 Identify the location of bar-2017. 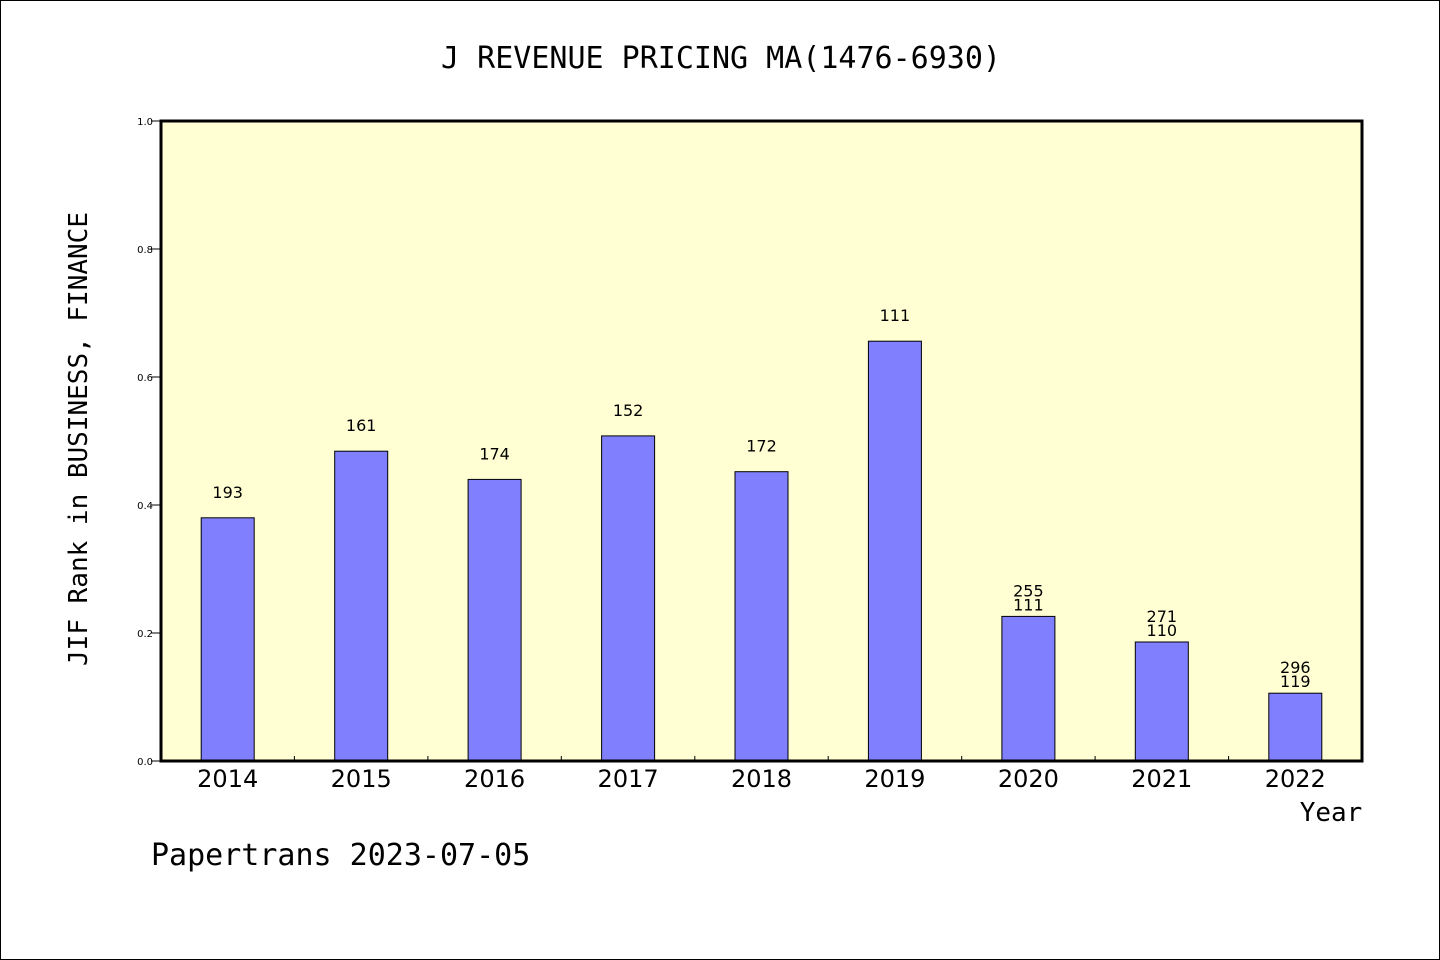
(628, 598).